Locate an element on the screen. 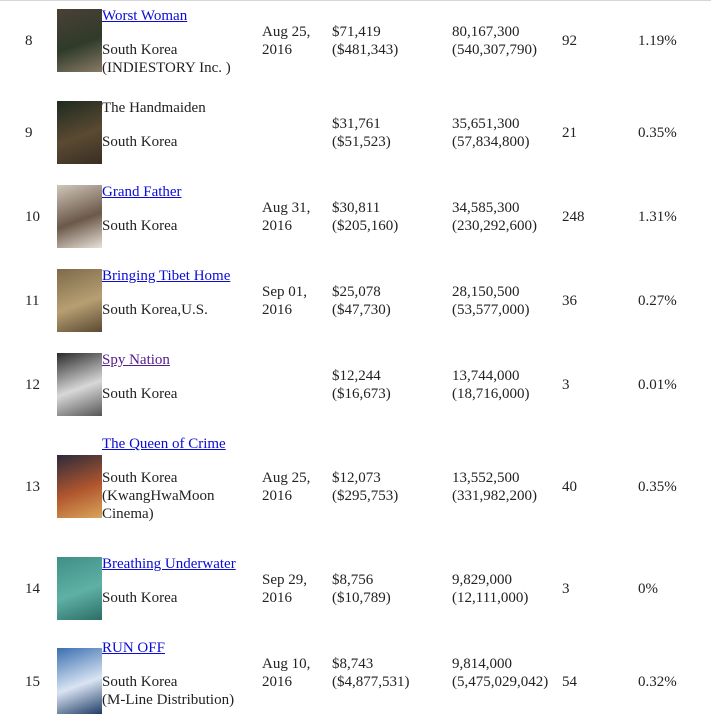 The height and width of the screenshot is (722, 711). market-share: 0.32% is located at coordinates (657, 682).